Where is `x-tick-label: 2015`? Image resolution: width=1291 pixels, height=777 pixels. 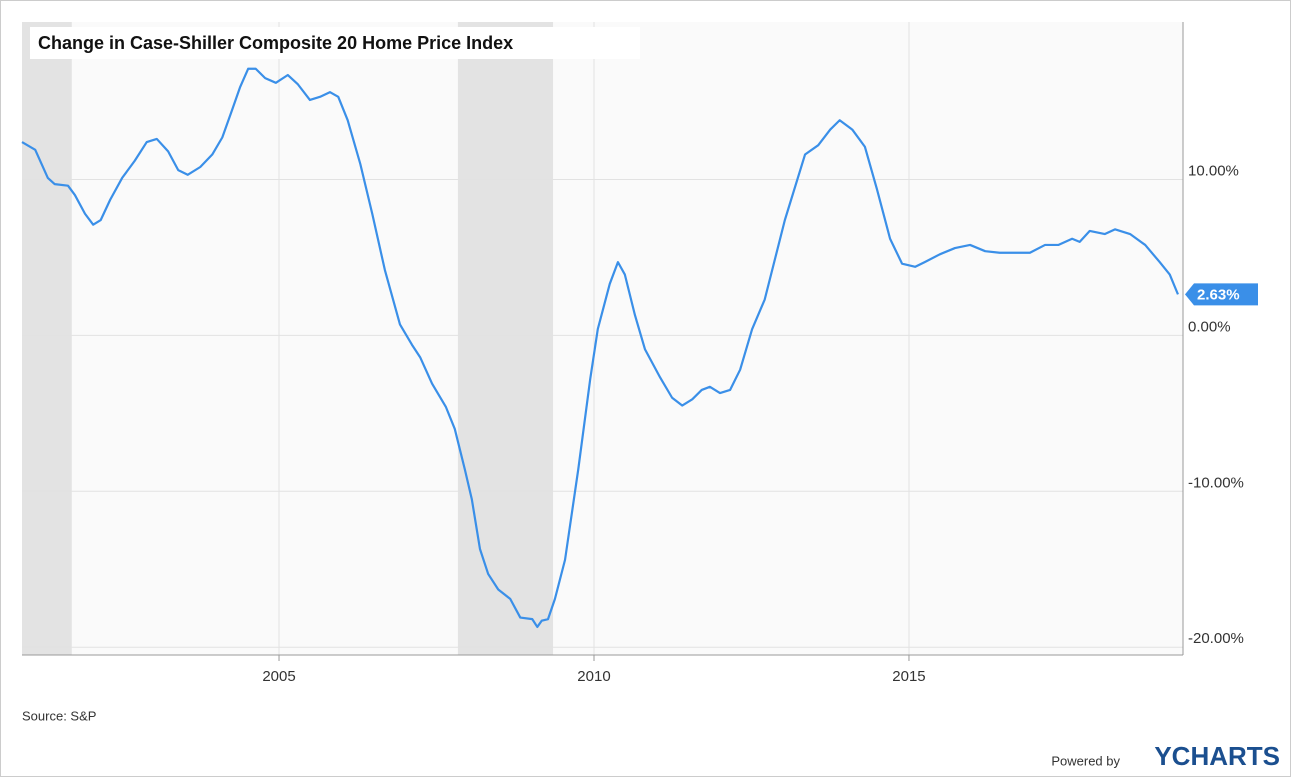 x-tick-label: 2015 is located at coordinates (908, 676).